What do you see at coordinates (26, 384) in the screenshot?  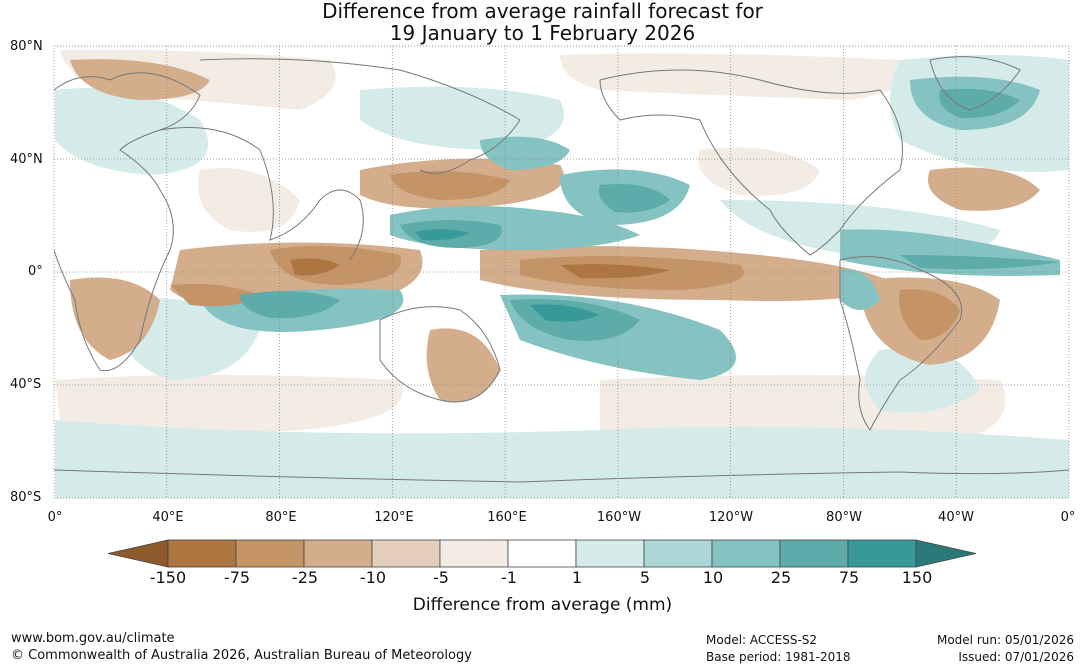 I see `lat-label-40s: 40°S` at bounding box center [26, 384].